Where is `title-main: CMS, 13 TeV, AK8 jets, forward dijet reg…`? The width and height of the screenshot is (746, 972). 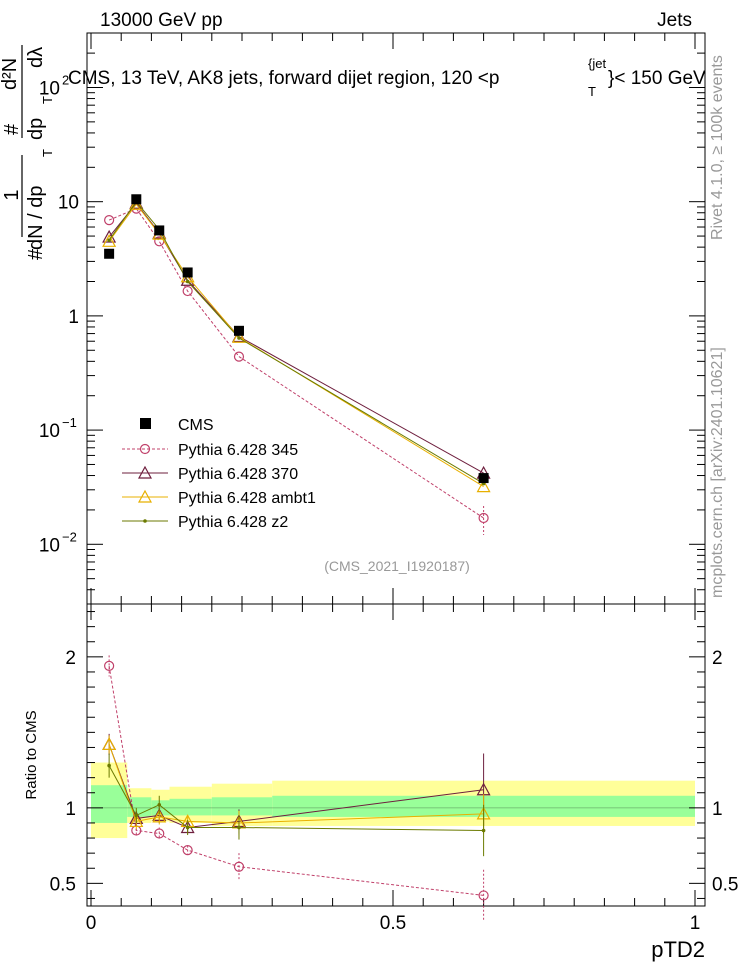
title-main: CMS, 13 TeV, AK8 jets, forward dijet reg… is located at coordinates (283, 78).